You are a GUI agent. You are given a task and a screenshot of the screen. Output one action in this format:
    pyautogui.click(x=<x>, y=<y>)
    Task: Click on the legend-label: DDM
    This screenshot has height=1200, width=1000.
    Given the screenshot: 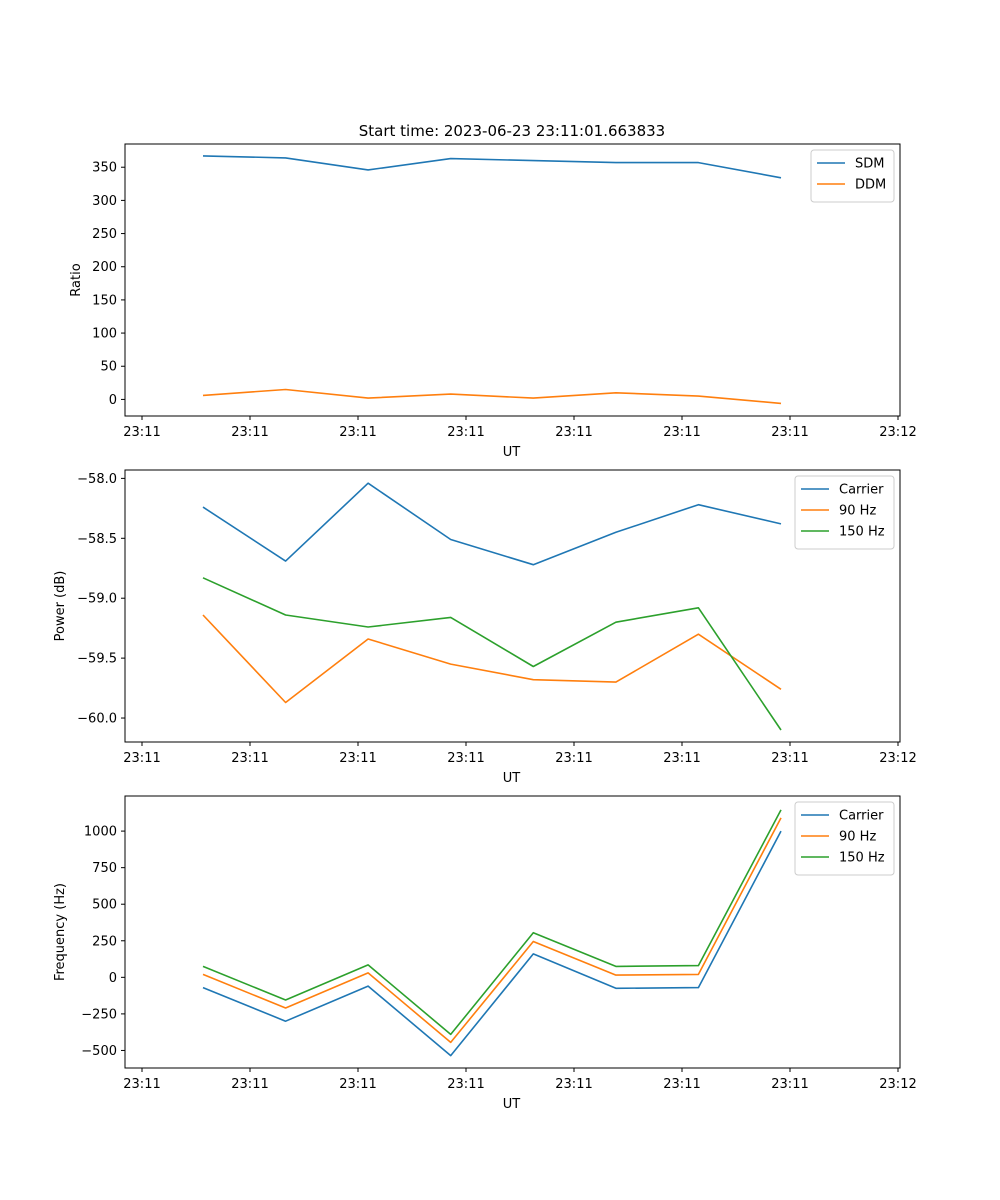 What is the action you would take?
    pyautogui.click(x=870, y=185)
    